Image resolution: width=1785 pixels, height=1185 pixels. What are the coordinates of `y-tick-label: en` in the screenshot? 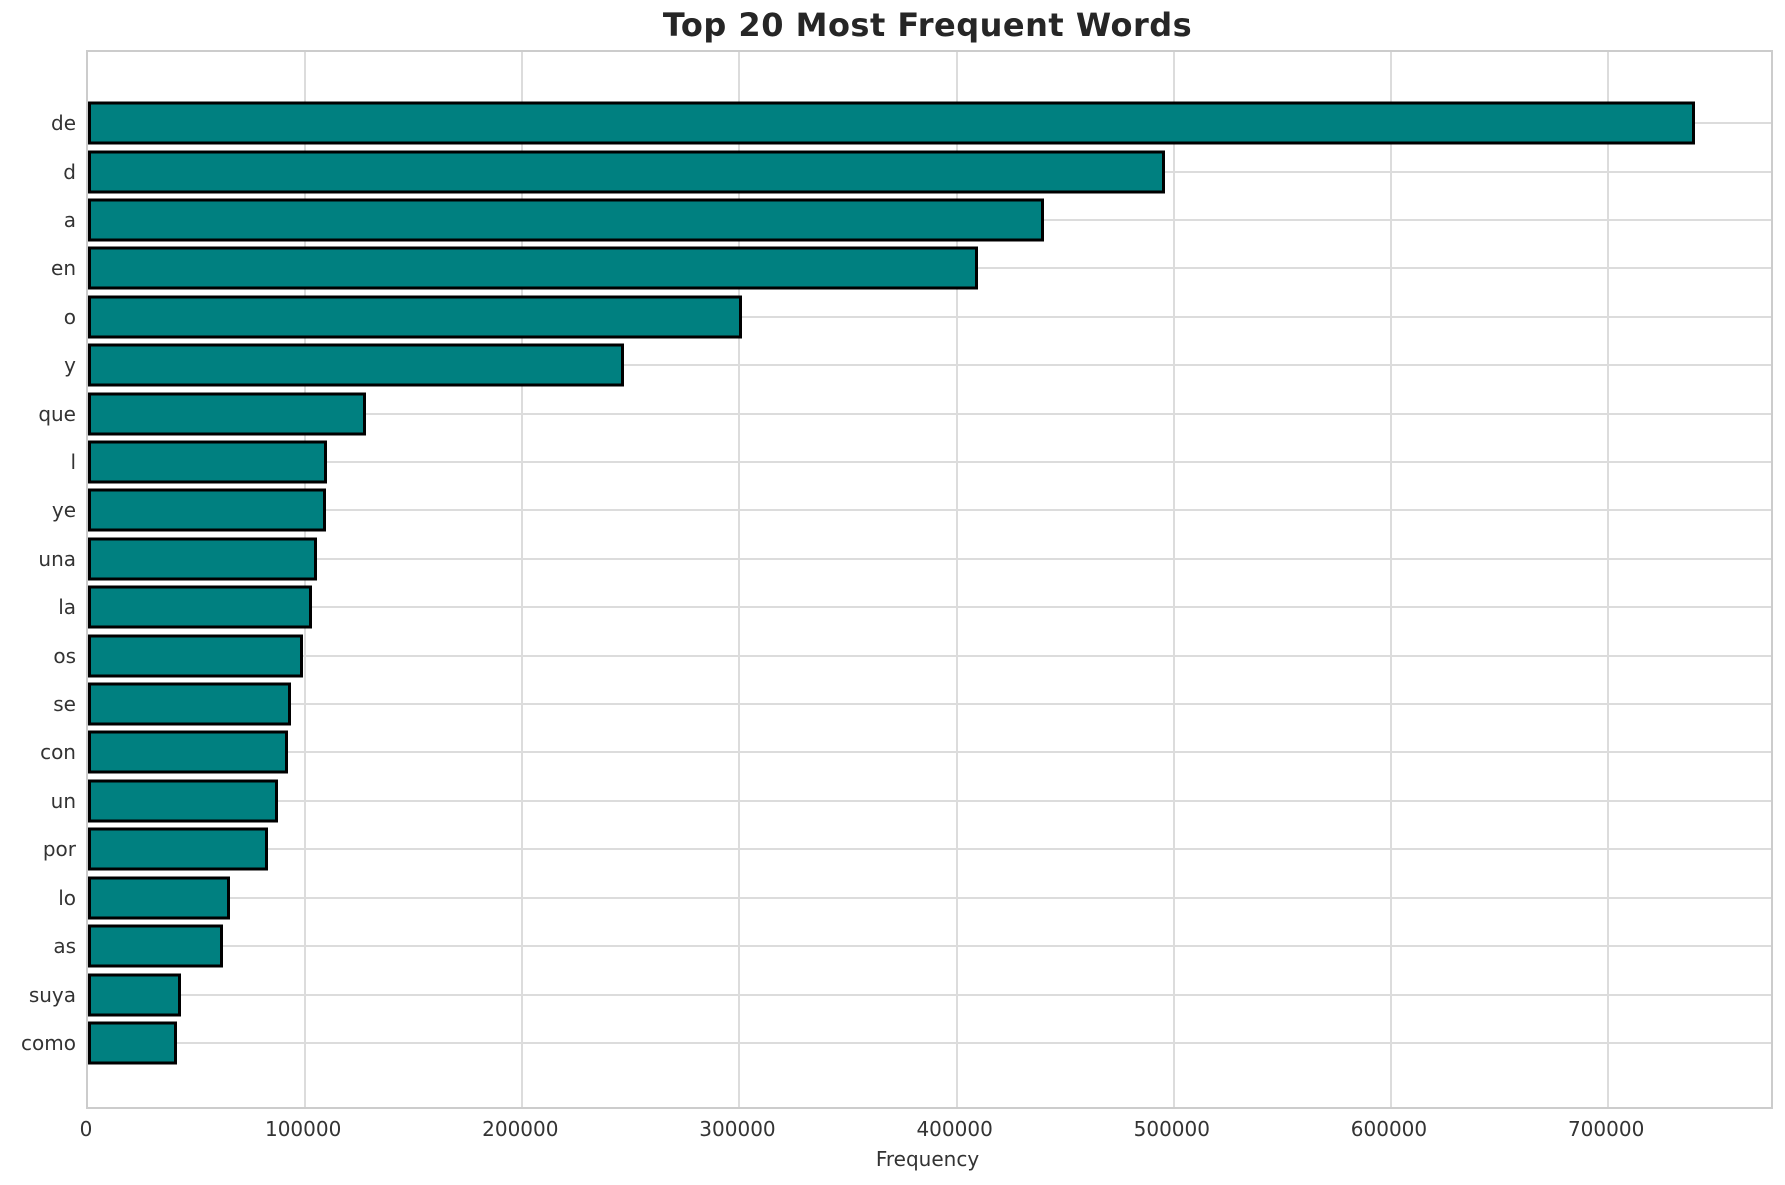 It's located at (63, 268).